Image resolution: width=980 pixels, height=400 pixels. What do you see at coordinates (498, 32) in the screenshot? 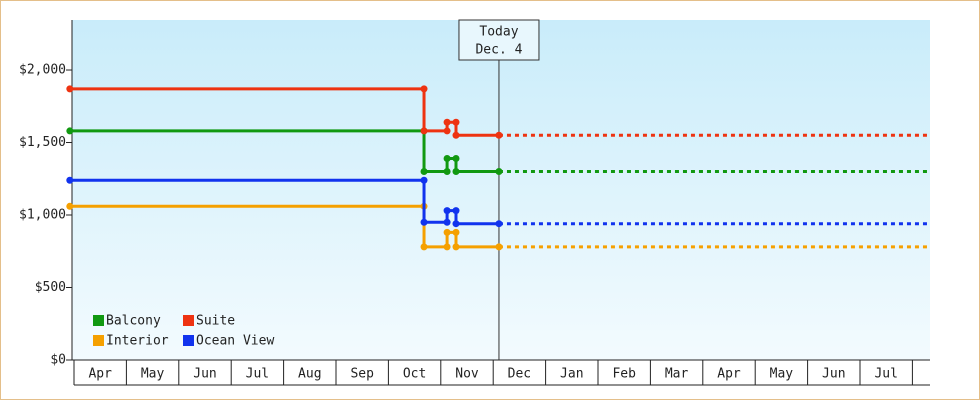
I see `today-label: Today` at bounding box center [498, 32].